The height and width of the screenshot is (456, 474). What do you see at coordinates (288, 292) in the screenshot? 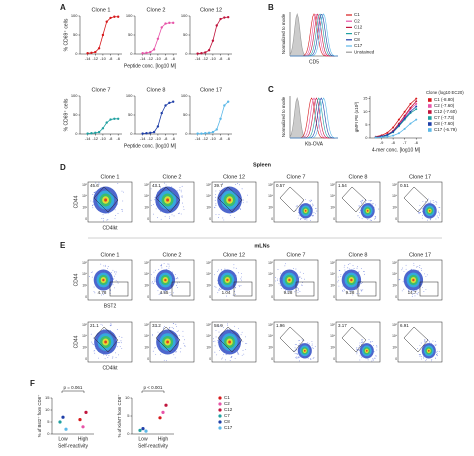
I see `gate-value: 9.28` at bounding box center [288, 292].